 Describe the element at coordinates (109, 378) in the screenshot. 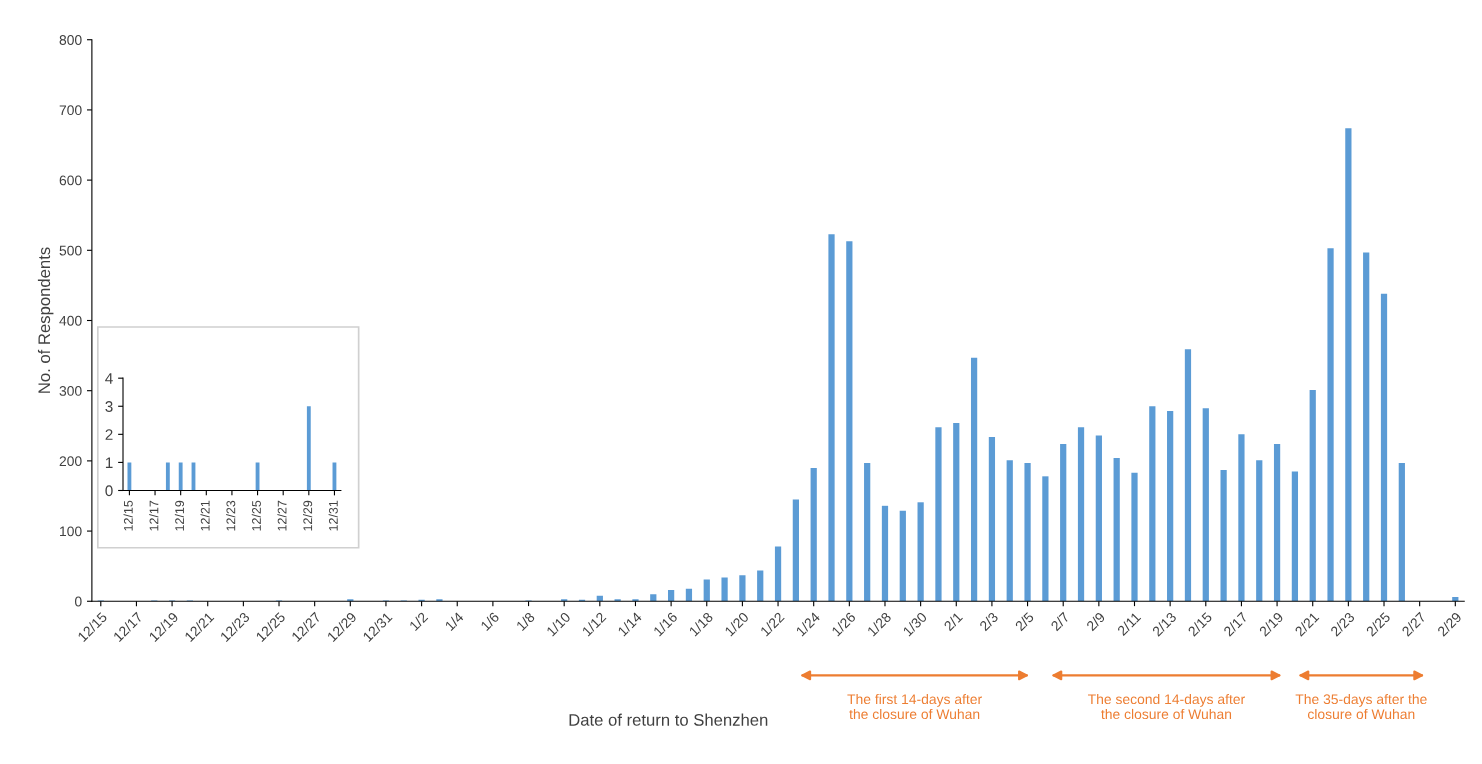

I see `y-tick-label: 4` at that location.